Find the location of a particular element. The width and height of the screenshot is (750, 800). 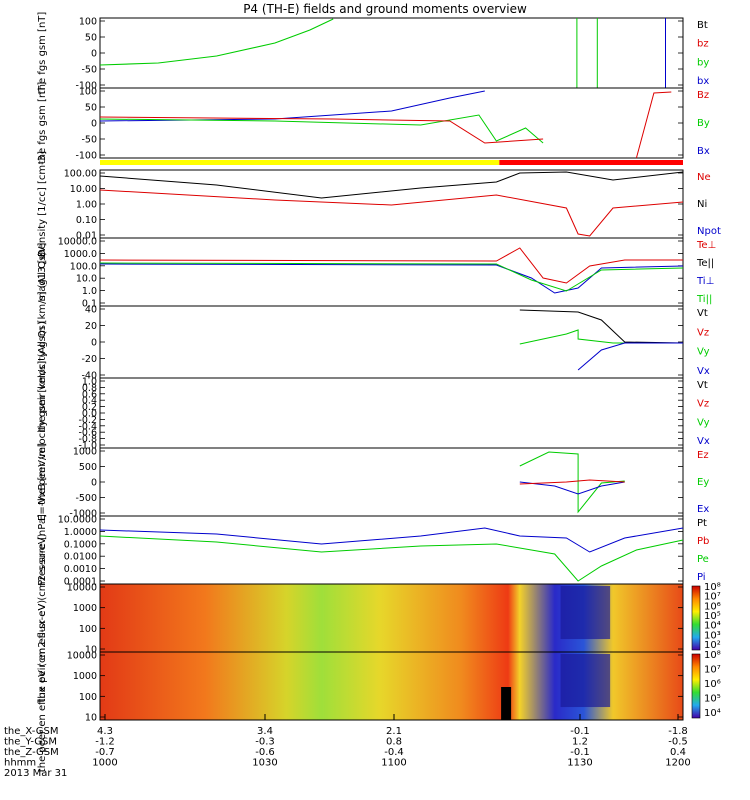

x-axis-value: -0.7 is located at coordinates (105, 752).